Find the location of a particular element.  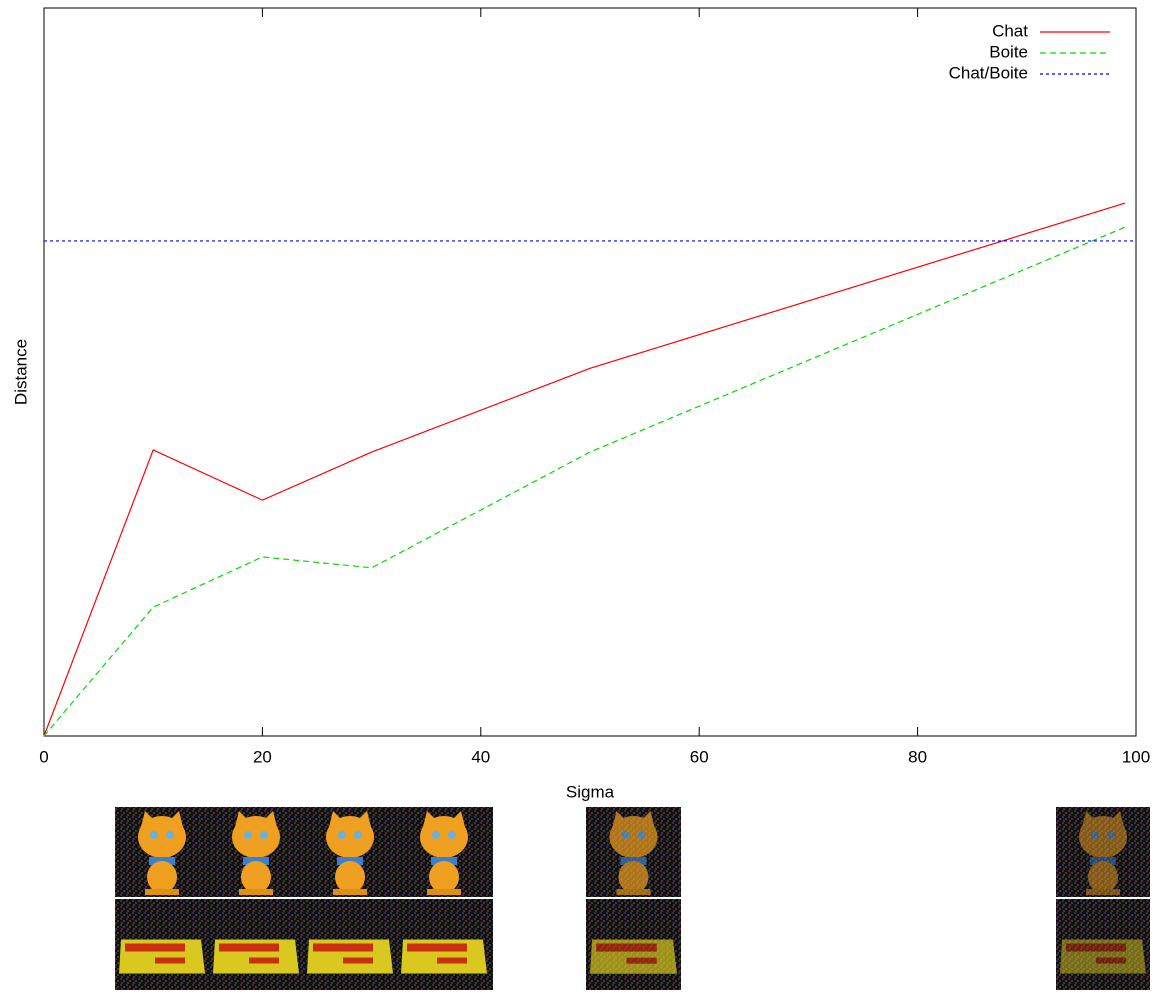

legend-label: Boite is located at coordinates (1008, 51).